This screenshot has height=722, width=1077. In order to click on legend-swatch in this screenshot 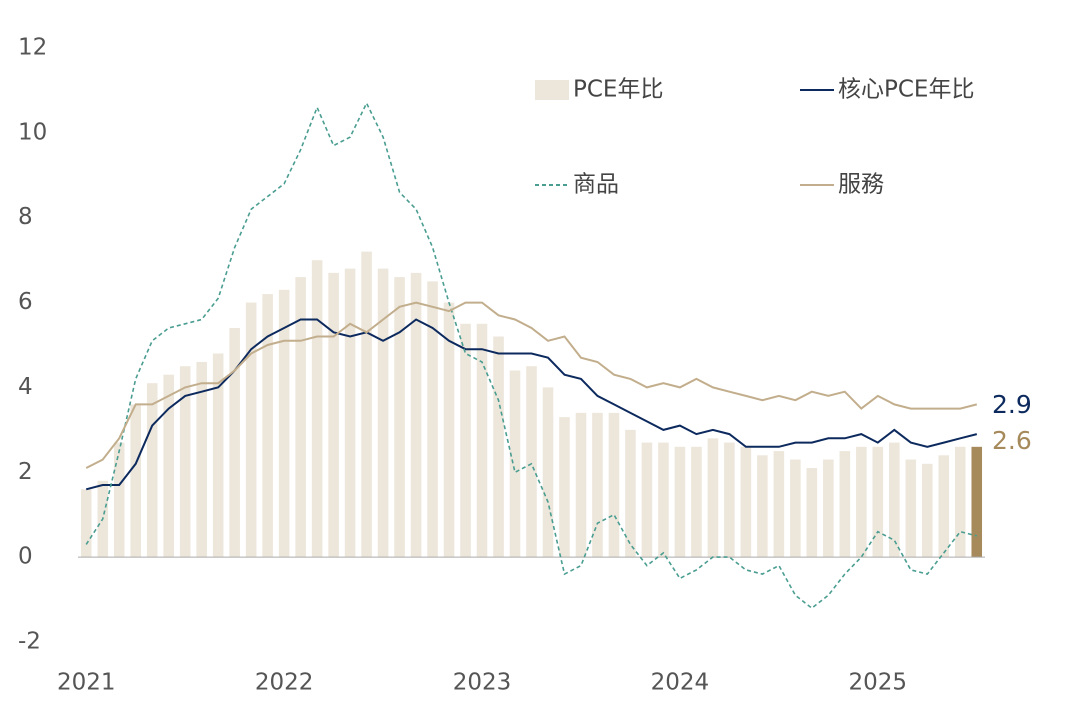, I will do `click(552, 90)`.